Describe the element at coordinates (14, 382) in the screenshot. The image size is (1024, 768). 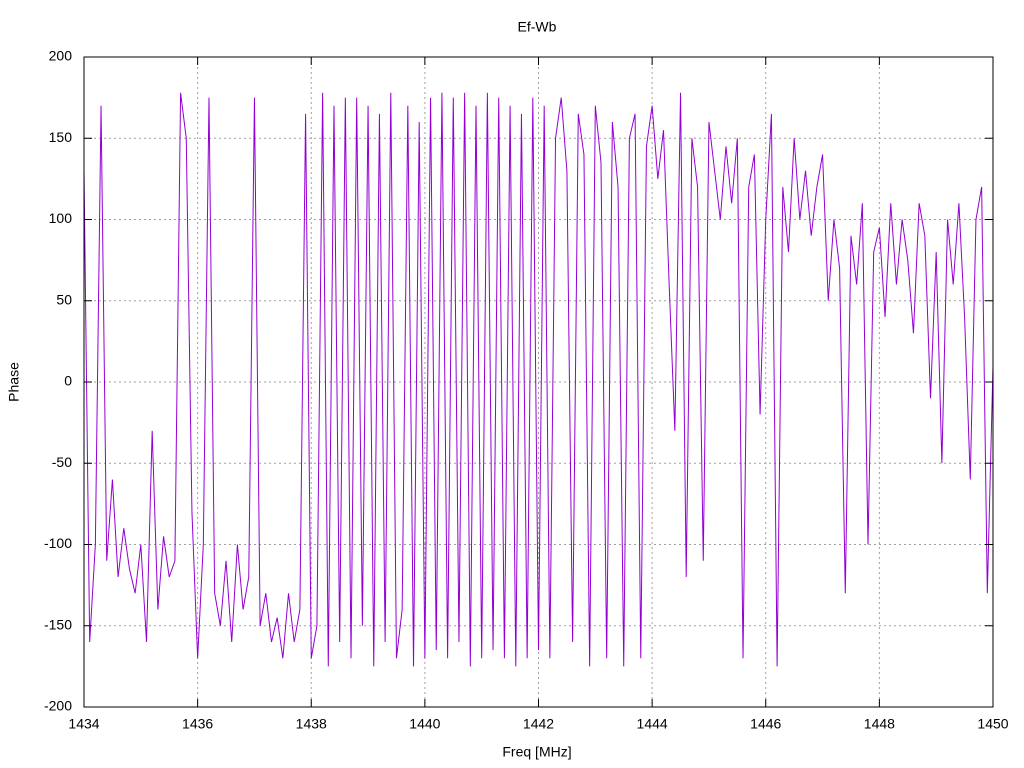
I see `y-axis-label: Phase` at that location.